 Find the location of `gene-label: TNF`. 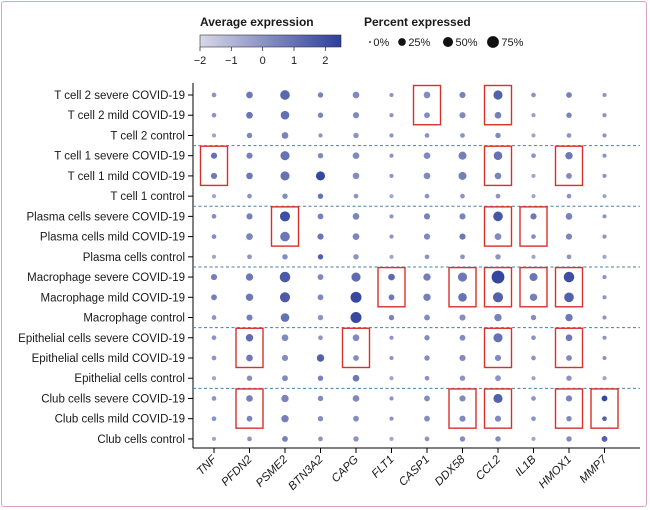

gene-label: TNF is located at coordinates (207, 465).